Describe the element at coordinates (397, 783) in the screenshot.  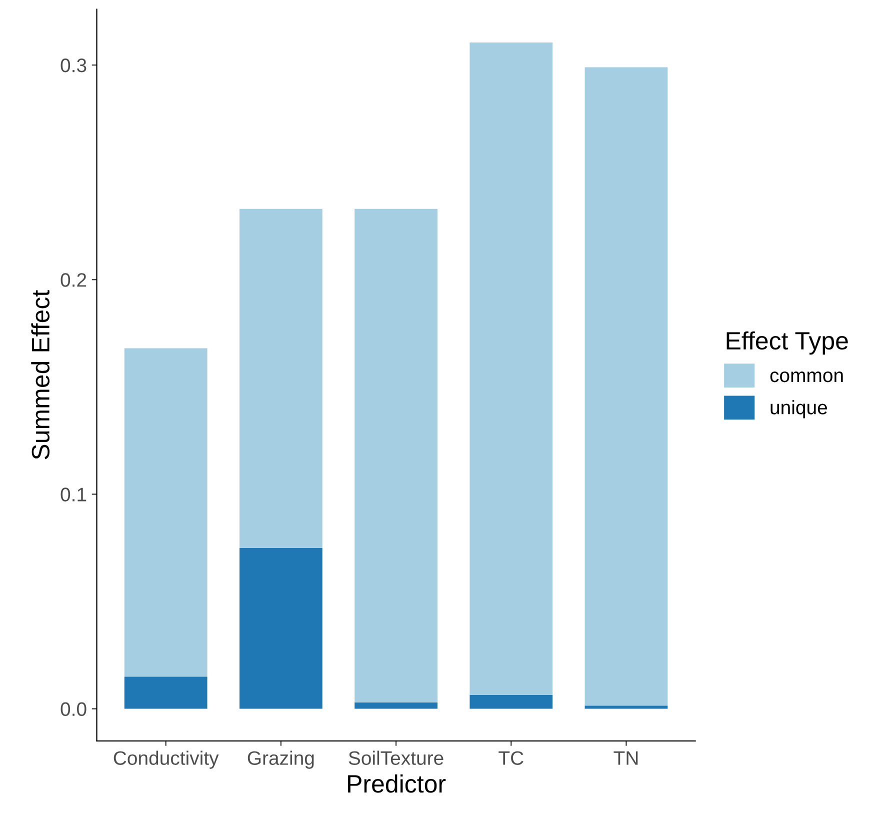
I see `x-axis-title: Predictor` at that location.